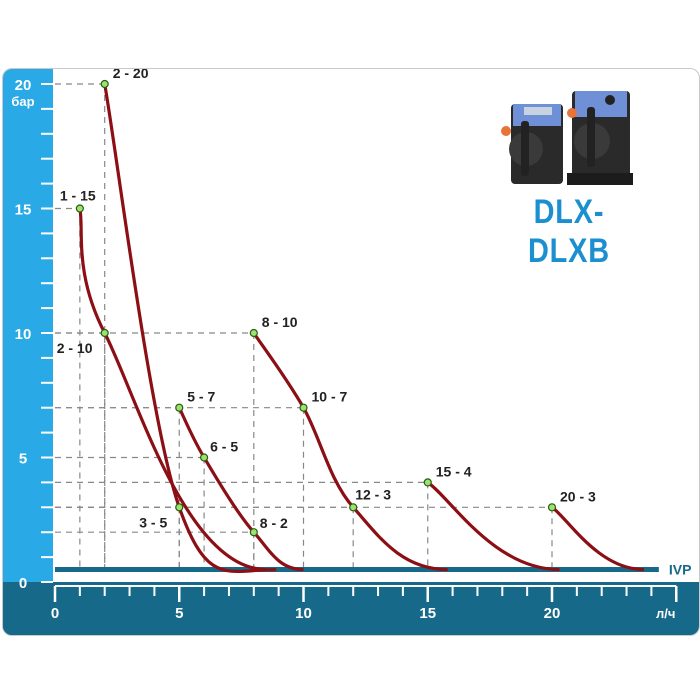  I want to click on x-tick-label: 20, so click(552, 613).